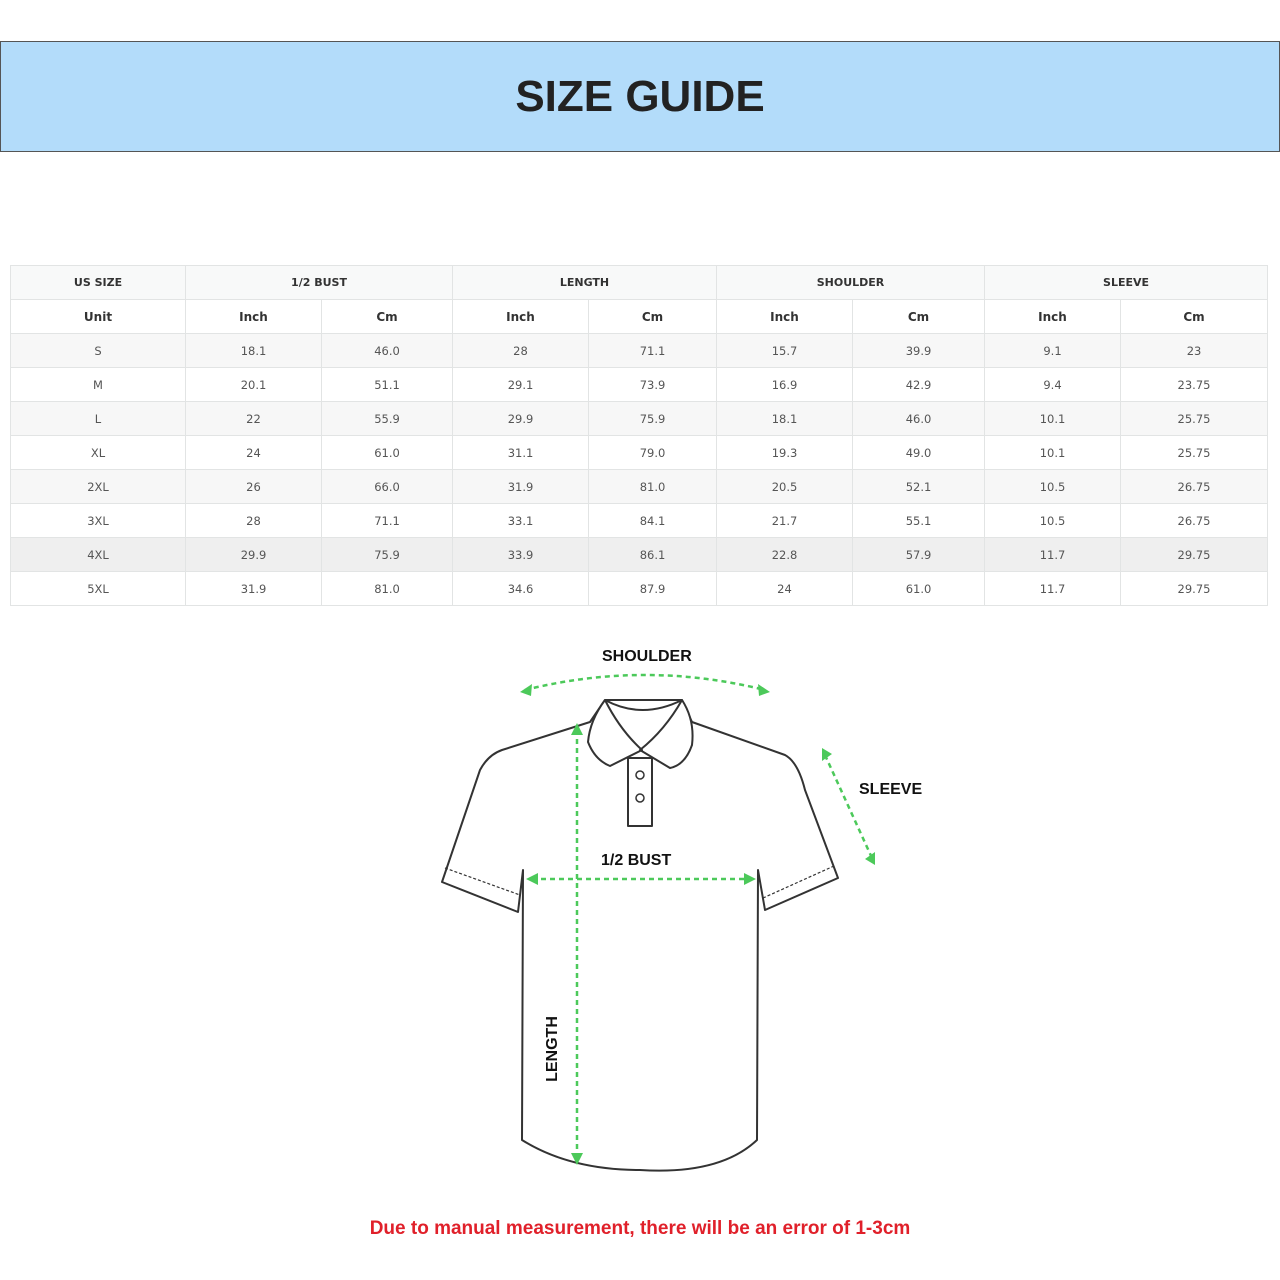  I want to click on table-row: S 18.1 46.0 28 71.1 15.7 39.9 9.1 23, so click(639, 350).